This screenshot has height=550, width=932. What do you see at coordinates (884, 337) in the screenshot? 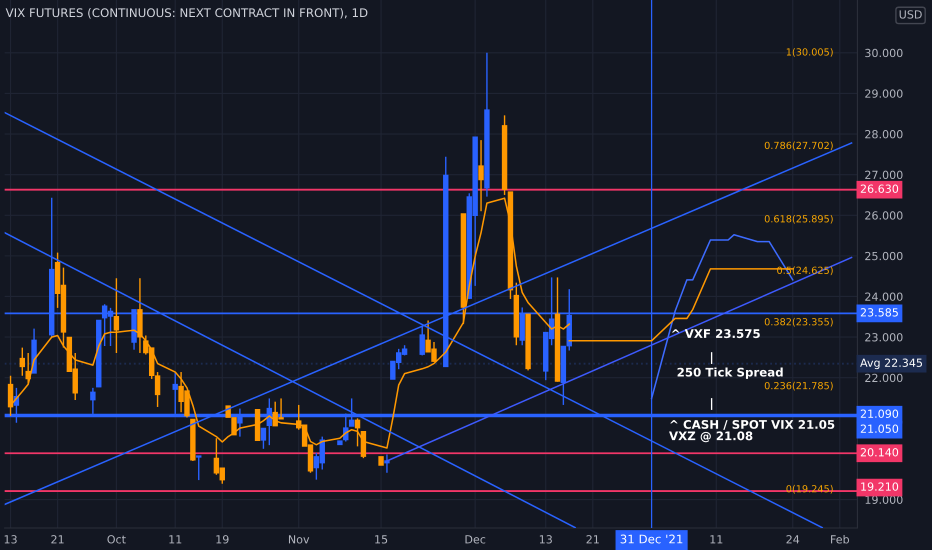
I see `y-tick-label: 23.000` at bounding box center [884, 337].